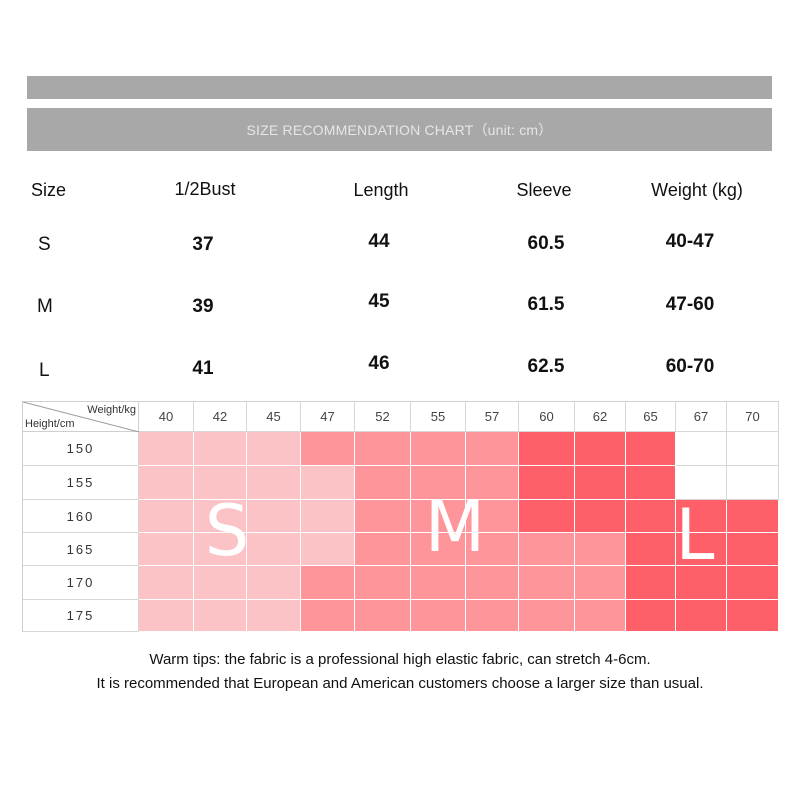  What do you see at coordinates (220, 417) in the screenshot?
I see `weight-header-42: 42` at bounding box center [220, 417].